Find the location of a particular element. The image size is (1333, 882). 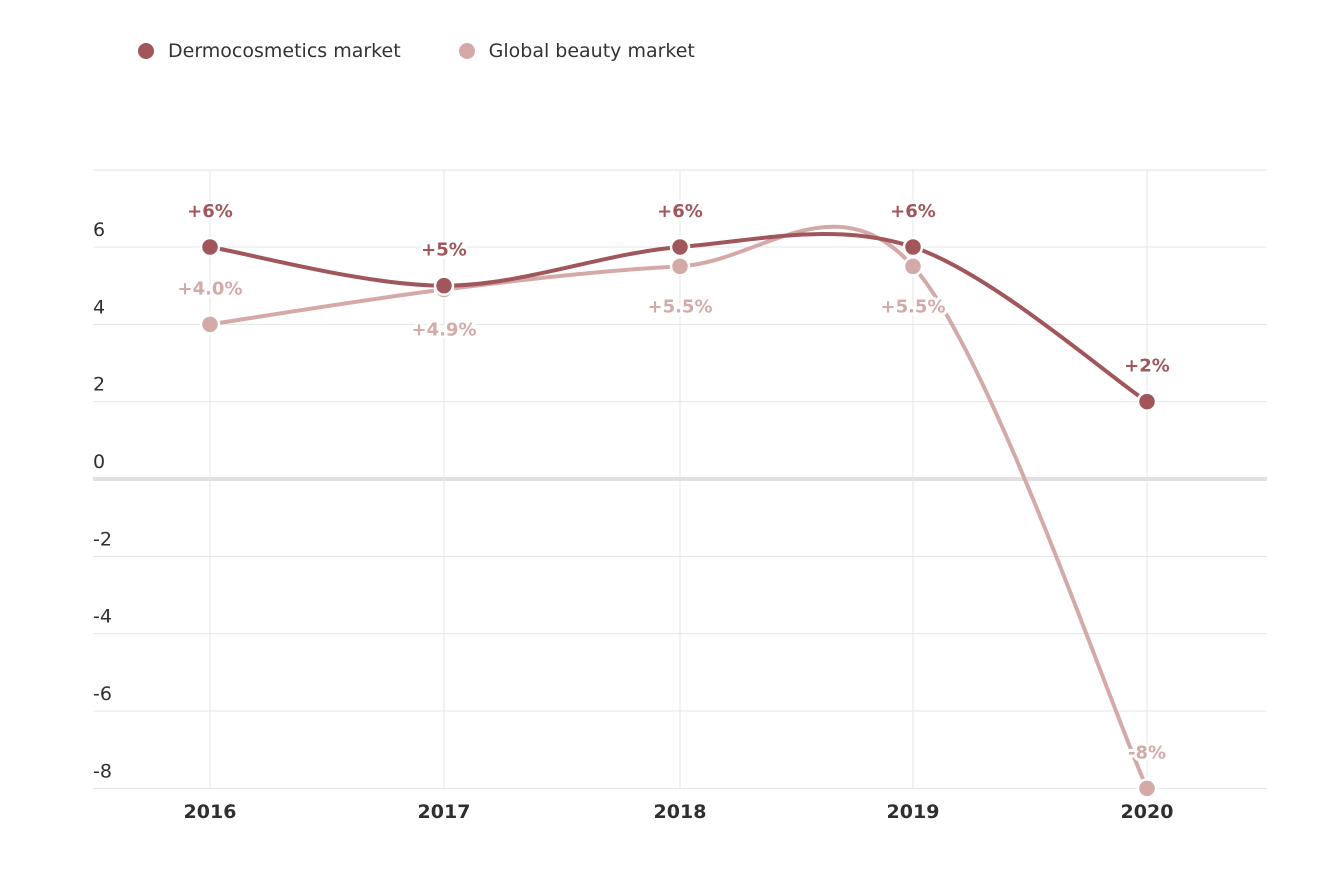

x-tick-label: 2018 is located at coordinates (680, 812).